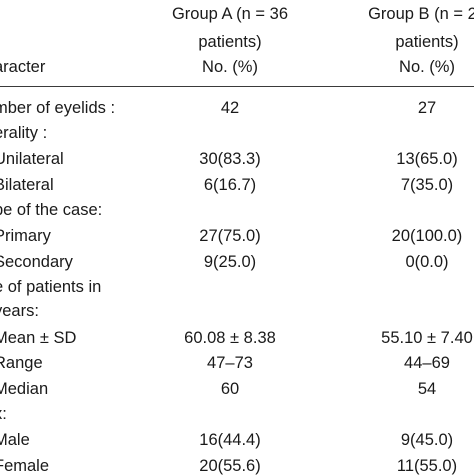  What do you see at coordinates (230, 466) in the screenshot?
I see `table-cell-a: 20(55.6)` at bounding box center [230, 466].